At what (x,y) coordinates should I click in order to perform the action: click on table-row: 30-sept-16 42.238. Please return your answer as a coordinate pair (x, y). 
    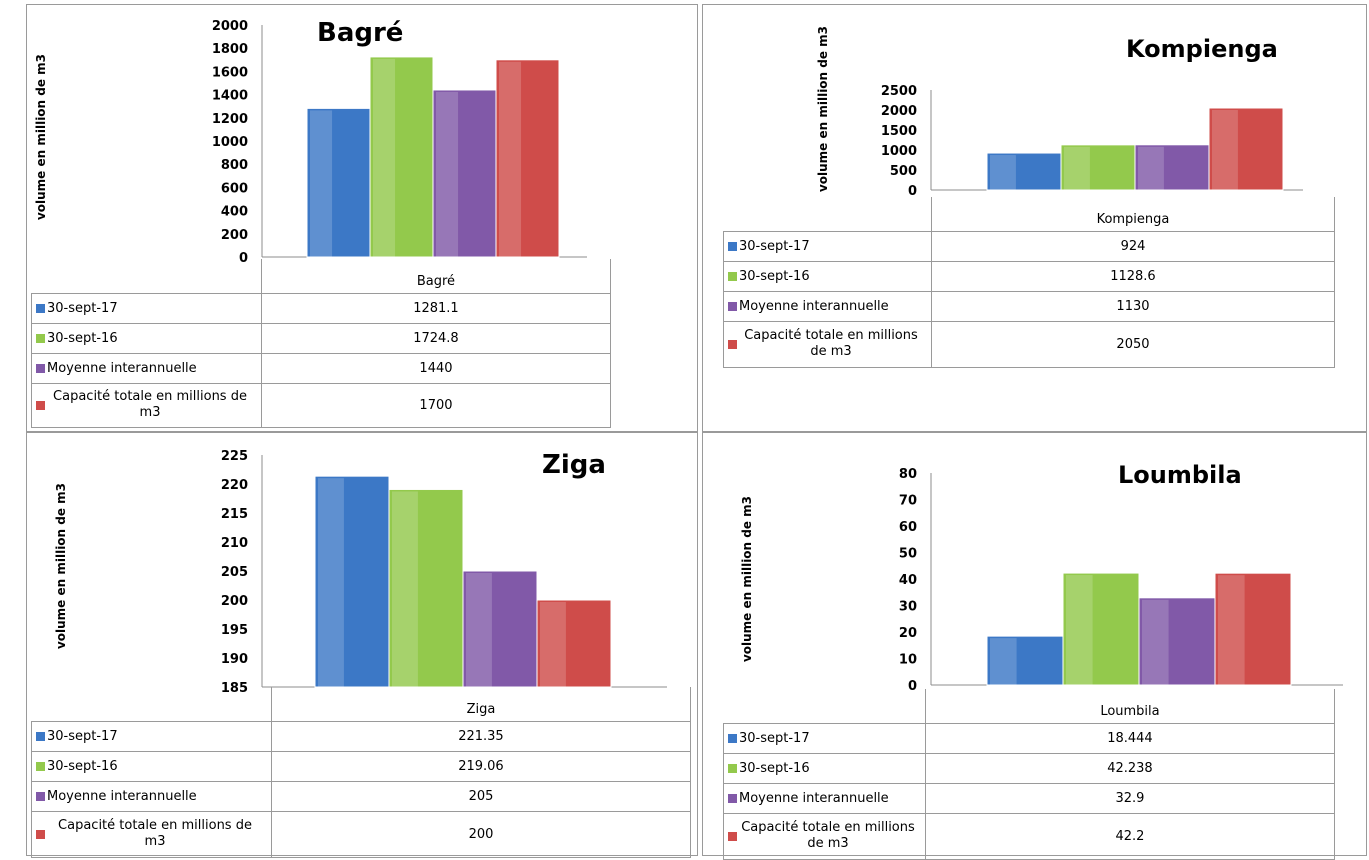
    Looking at the image, I should click on (1029, 768).